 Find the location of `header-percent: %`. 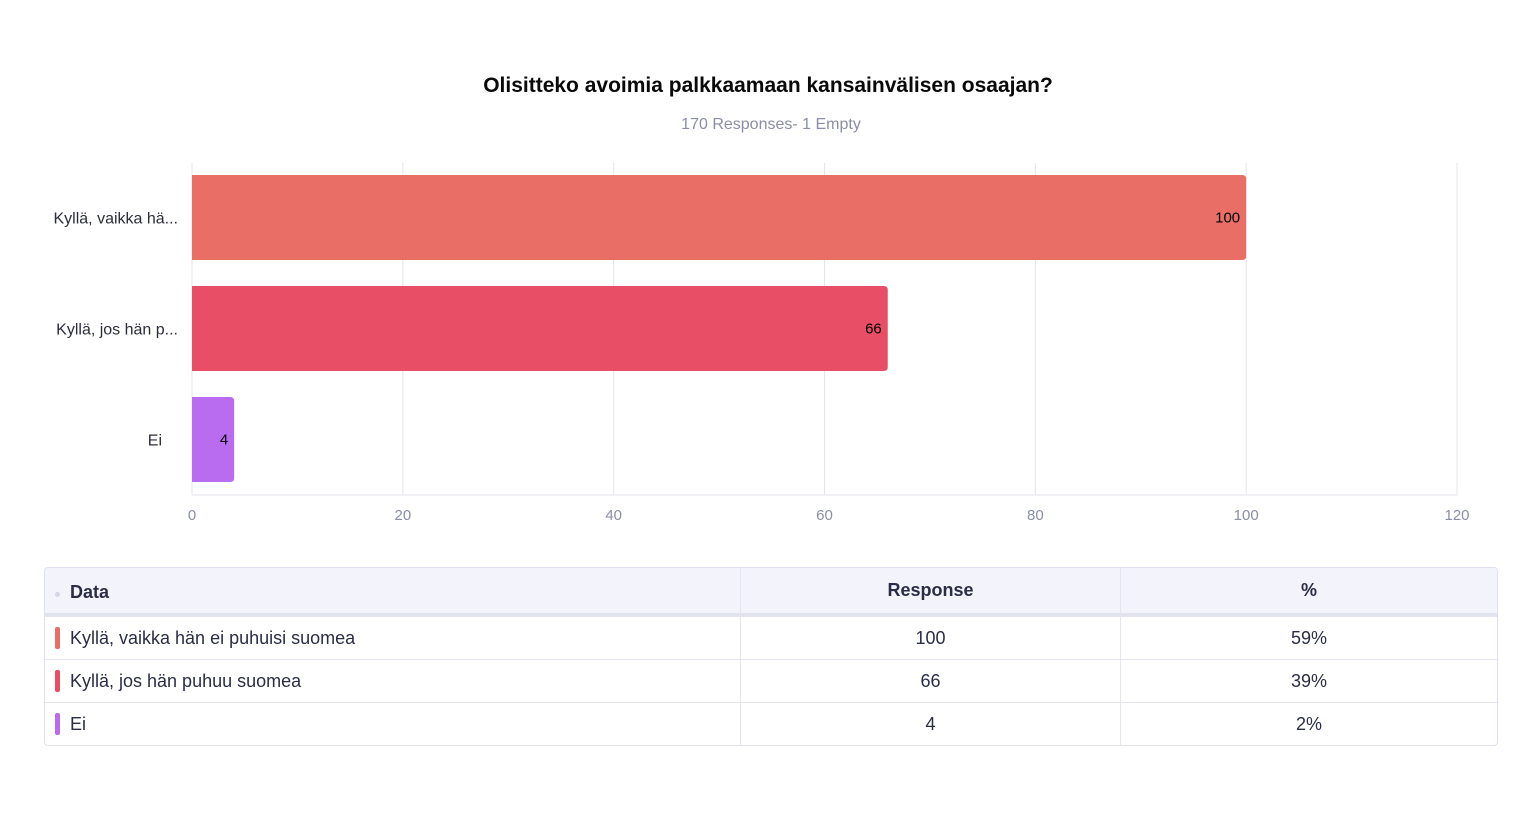

header-percent: % is located at coordinates (1308, 590).